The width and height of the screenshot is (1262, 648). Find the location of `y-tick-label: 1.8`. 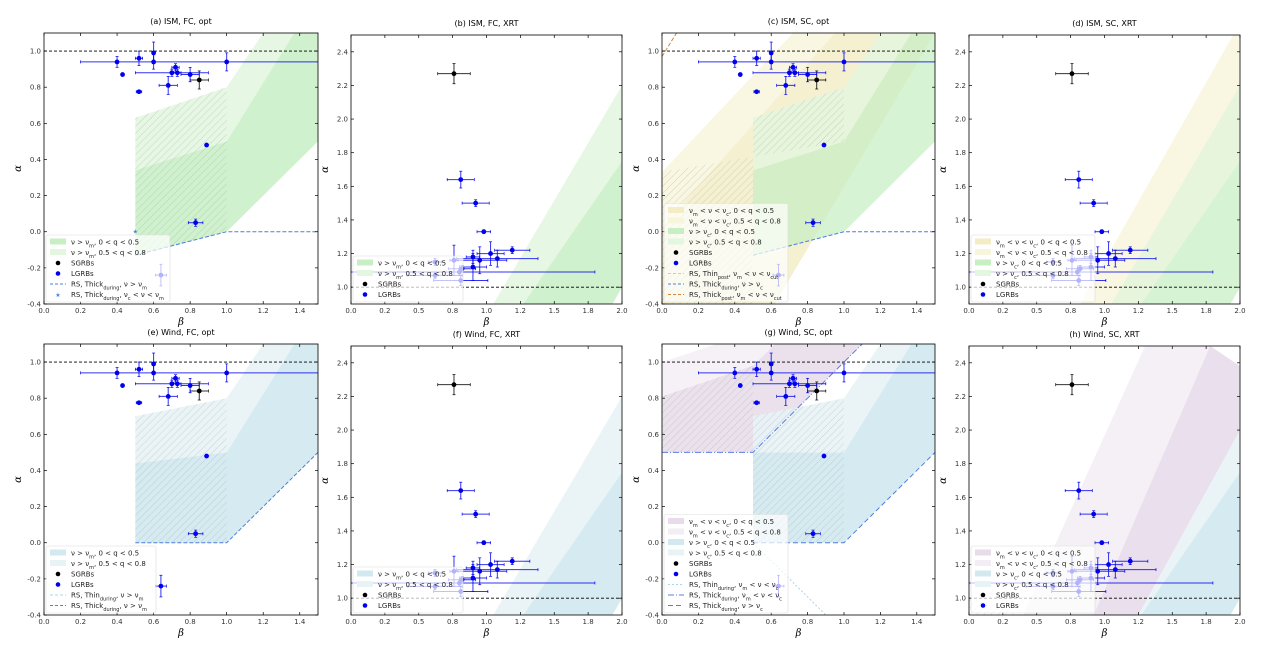

y-tick-label: 1.8 is located at coordinates (960, 464).